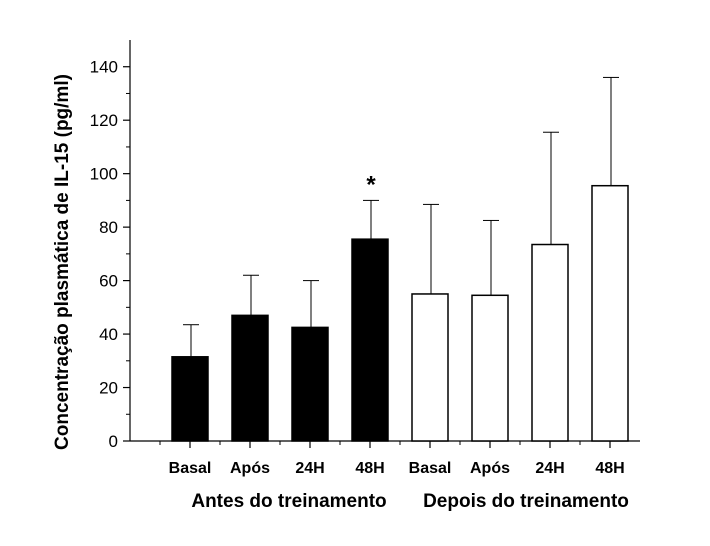 This screenshot has width=710, height=546. What do you see at coordinates (108, 334) in the screenshot?
I see `y-tick-label: 40` at bounding box center [108, 334].